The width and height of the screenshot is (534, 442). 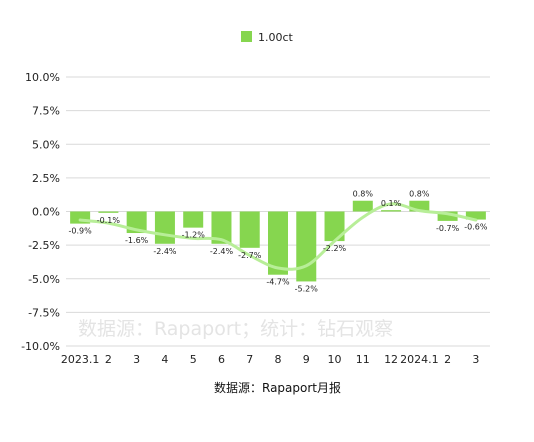 What do you see at coordinates (391, 203) in the screenshot?
I see `data-label: 0.1%` at bounding box center [391, 203].